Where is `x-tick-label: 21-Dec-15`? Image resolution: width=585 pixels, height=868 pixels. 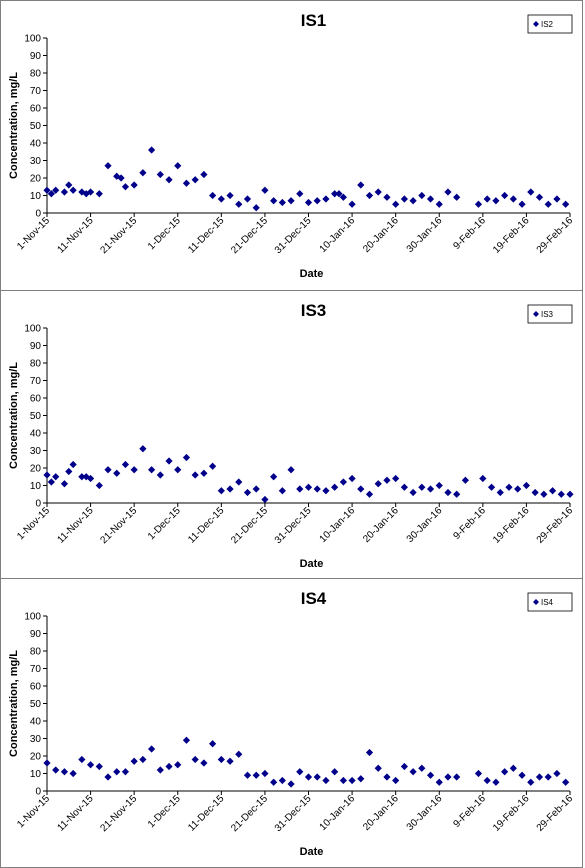 x-tick-label: 21-Dec-15 is located at coordinates (249, 235).